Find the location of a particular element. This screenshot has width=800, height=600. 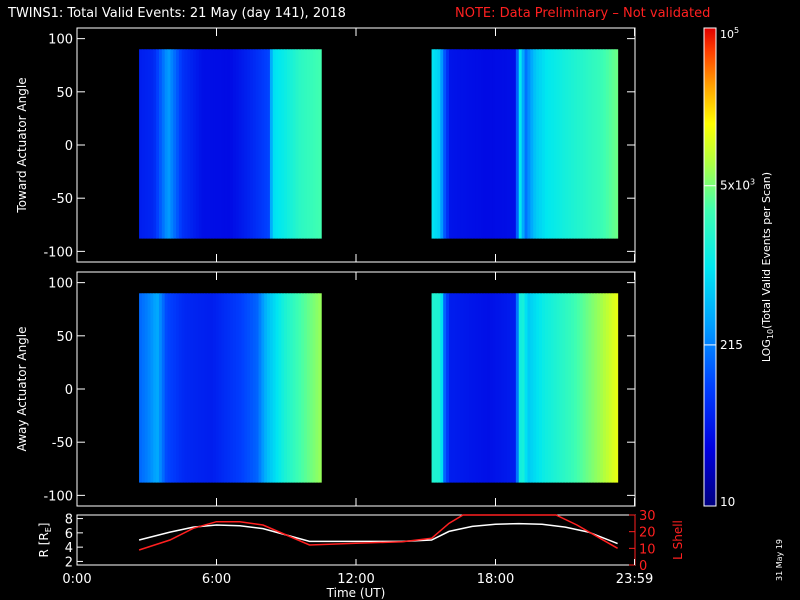

toward-ylabel: Toward Actuator Angle is located at coordinates (22, 145).